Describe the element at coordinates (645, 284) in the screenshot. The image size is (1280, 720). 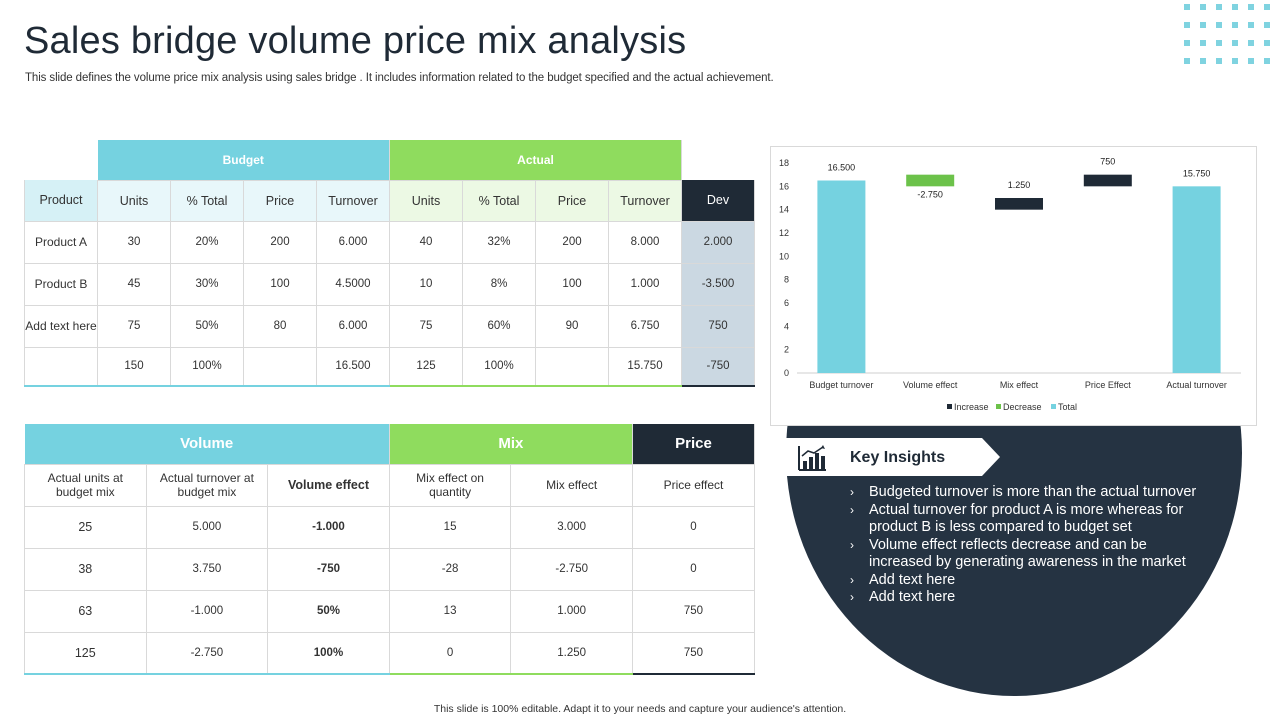
I see `table-cell: 1.000` at that location.